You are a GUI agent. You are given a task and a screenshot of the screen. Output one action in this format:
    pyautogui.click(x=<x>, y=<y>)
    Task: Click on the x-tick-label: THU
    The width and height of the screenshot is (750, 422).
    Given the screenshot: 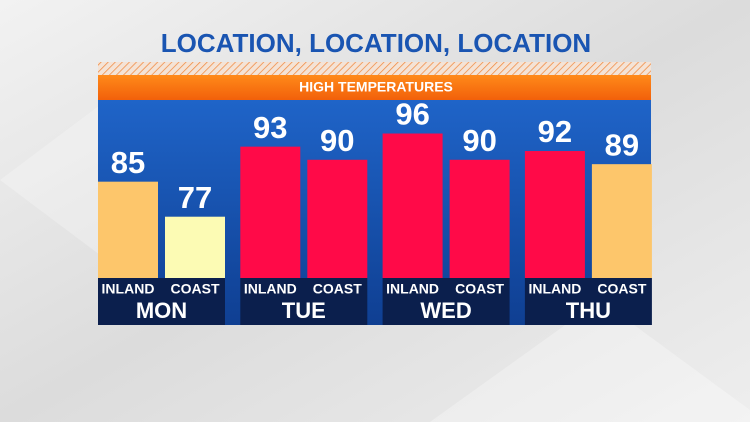 What is the action you would take?
    pyautogui.click(x=588, y=310)
    